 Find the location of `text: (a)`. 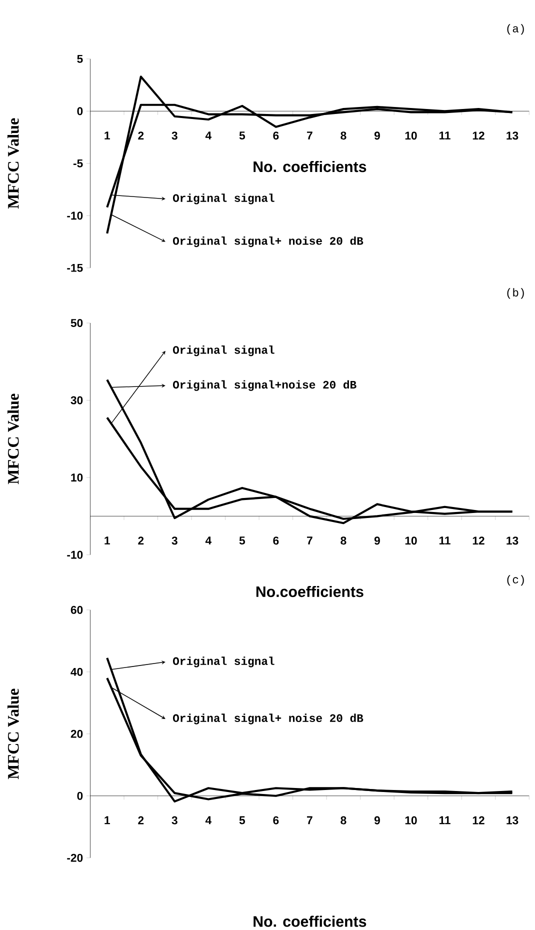

text: (a) is located at coordinates (515, 29).